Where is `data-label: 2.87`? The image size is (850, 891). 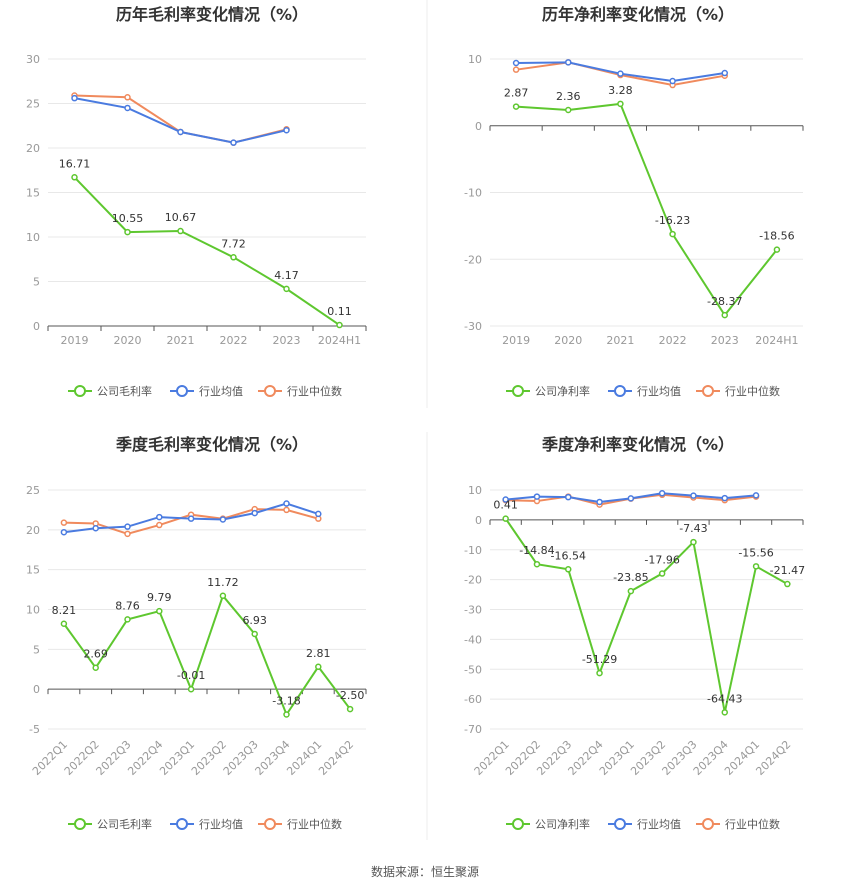 data-label: 2.87 is located at coordinates (516, 93).